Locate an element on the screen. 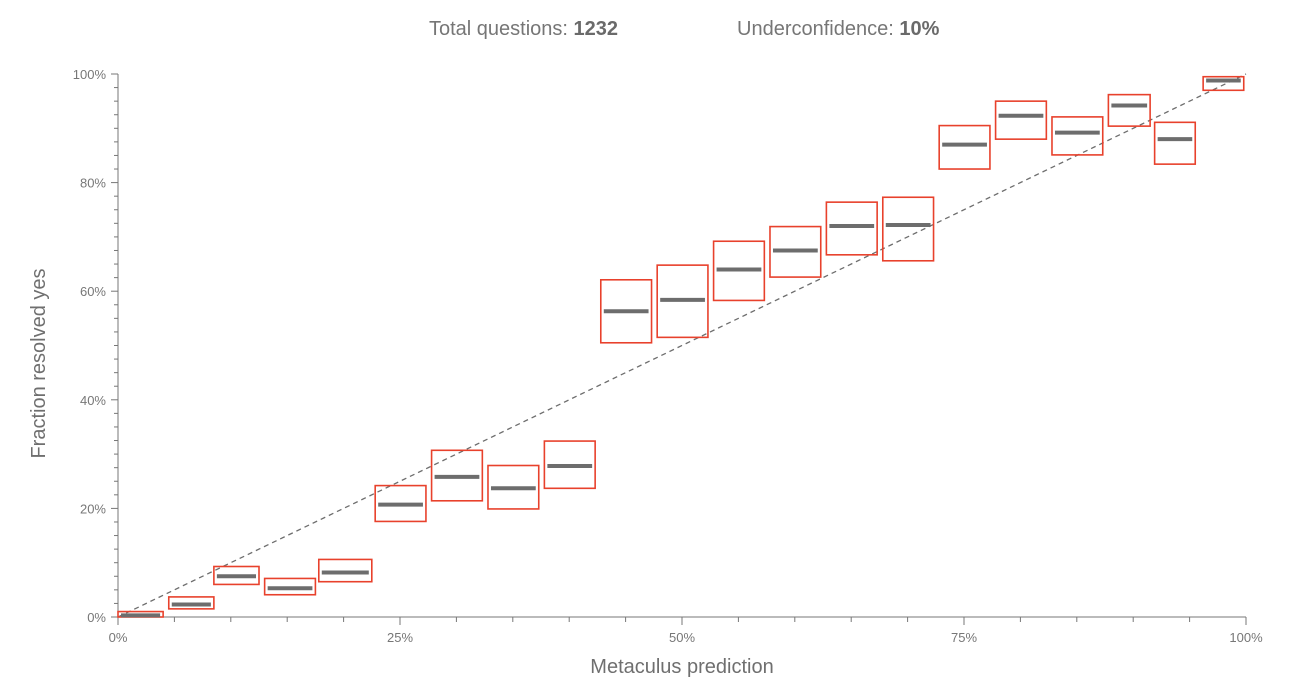 The height and width of the screenshot is (700, 1295). underconfidence-value: 10% is located at coordinates (919, 29).